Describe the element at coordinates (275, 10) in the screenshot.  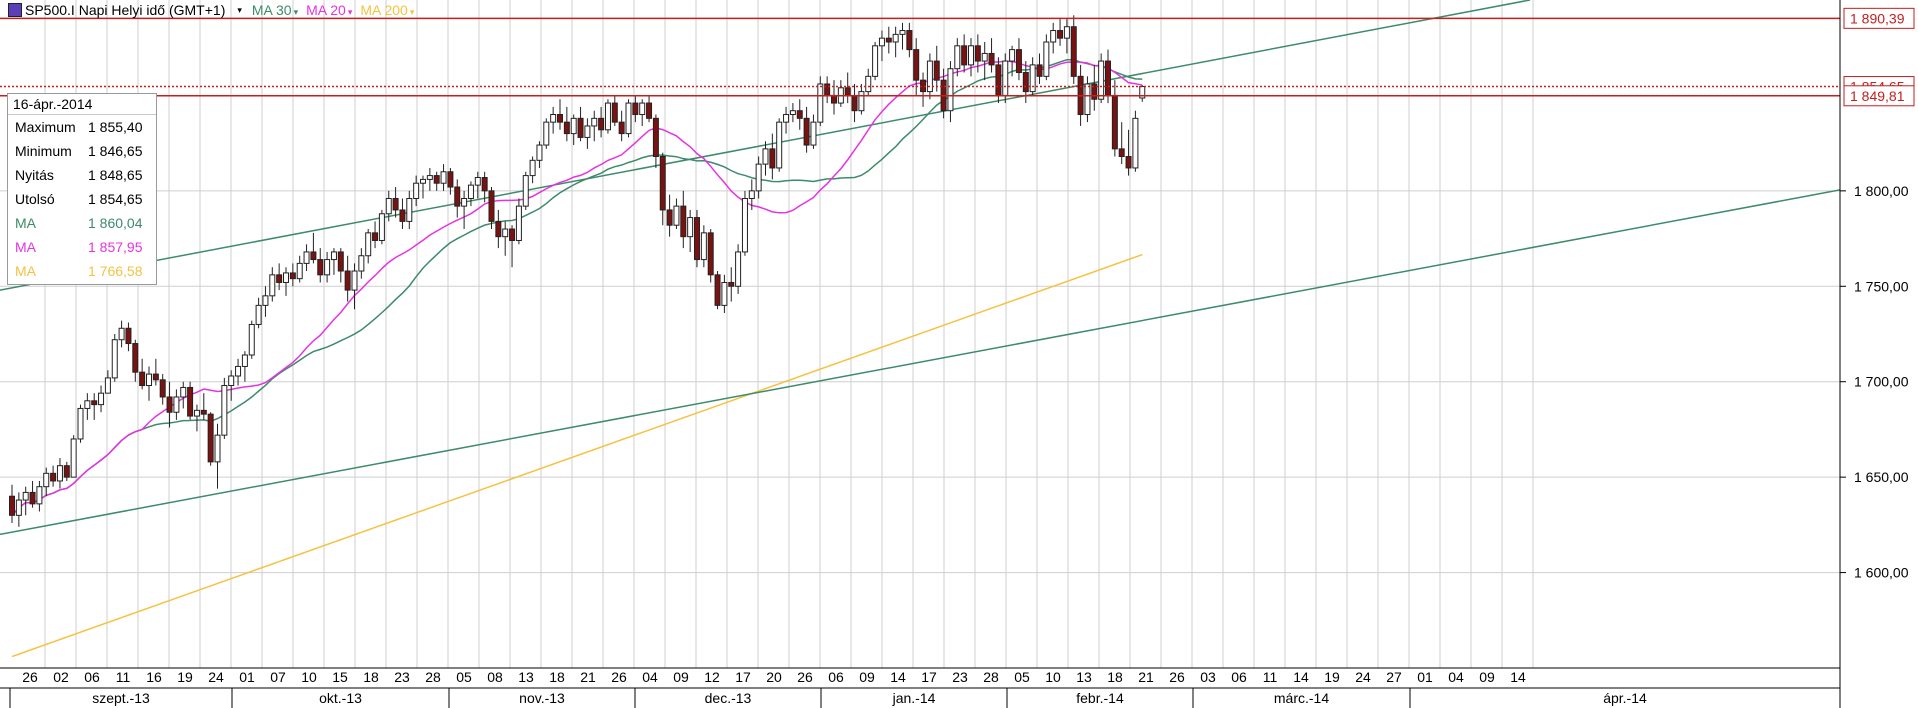
I see `ma30-legend-item: MA 30 ▾` at that location.